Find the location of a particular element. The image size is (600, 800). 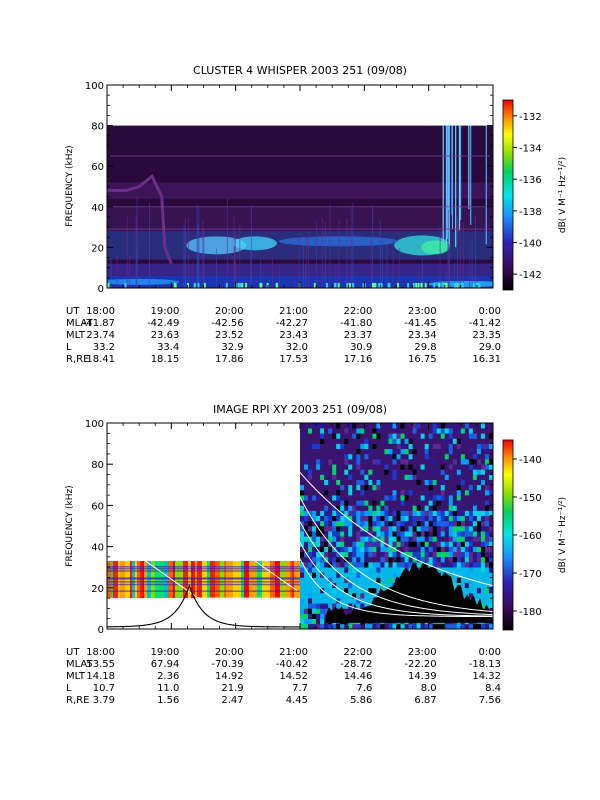

top-colorbar-ticks: -132-134-136-138-140-142 is located at coordinates (527, 196).